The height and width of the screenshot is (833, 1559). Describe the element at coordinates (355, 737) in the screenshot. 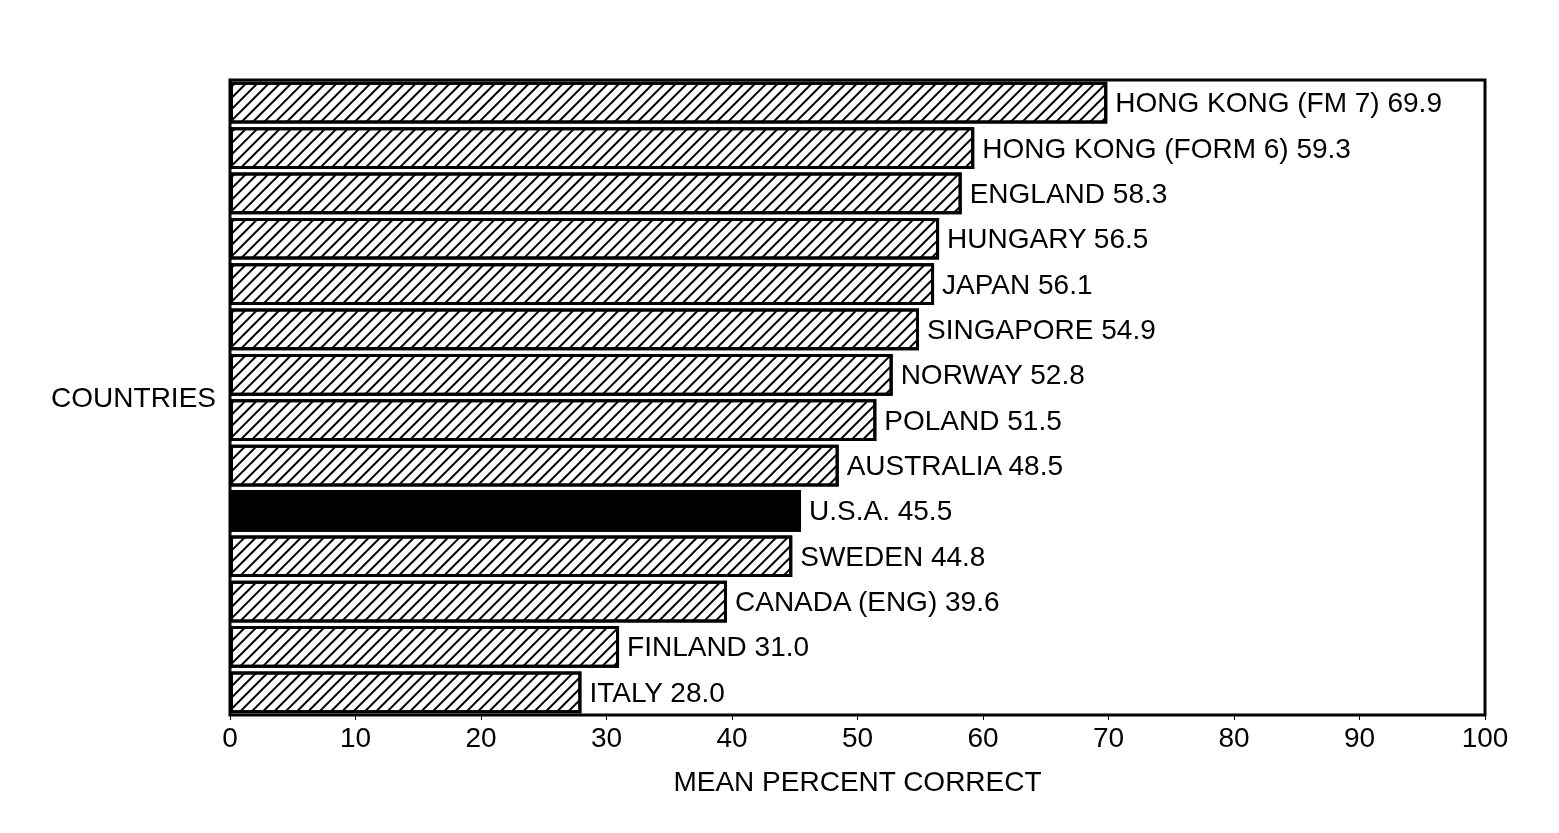

I see `x-tick-label: 10` at that location.